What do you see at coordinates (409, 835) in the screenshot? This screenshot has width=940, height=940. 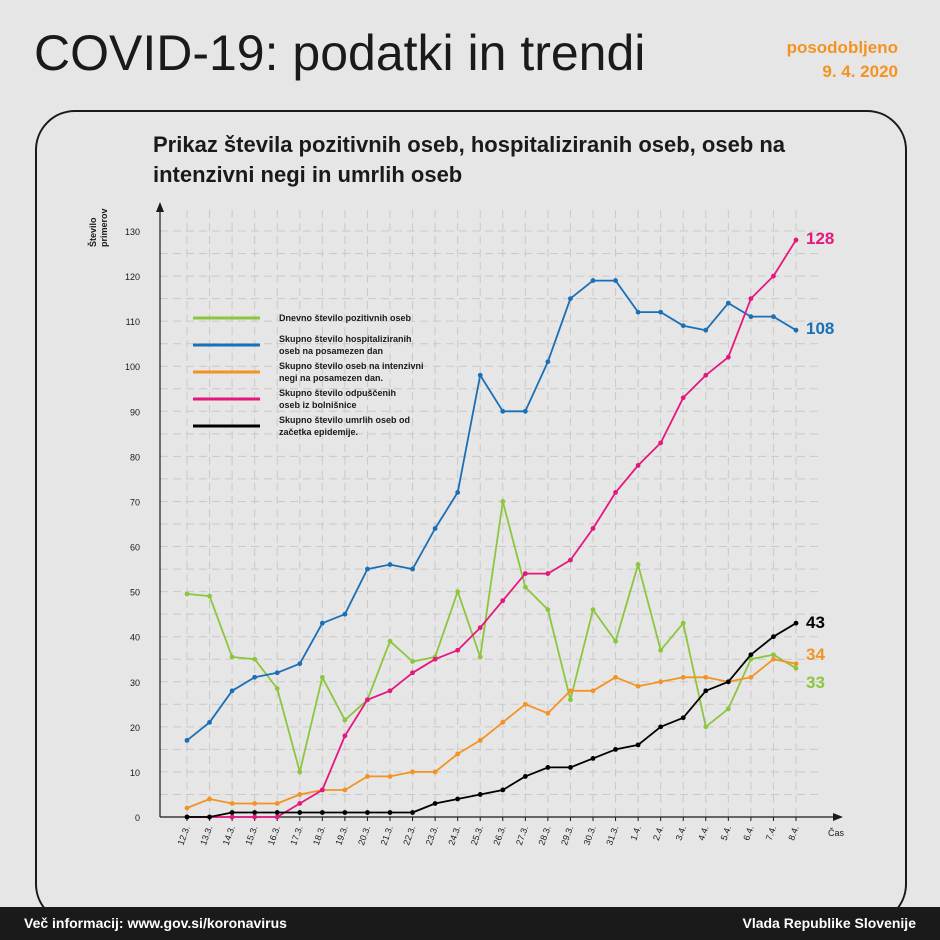 I see `x-tick-label: 22.3.` at bounding box center [409, 835].